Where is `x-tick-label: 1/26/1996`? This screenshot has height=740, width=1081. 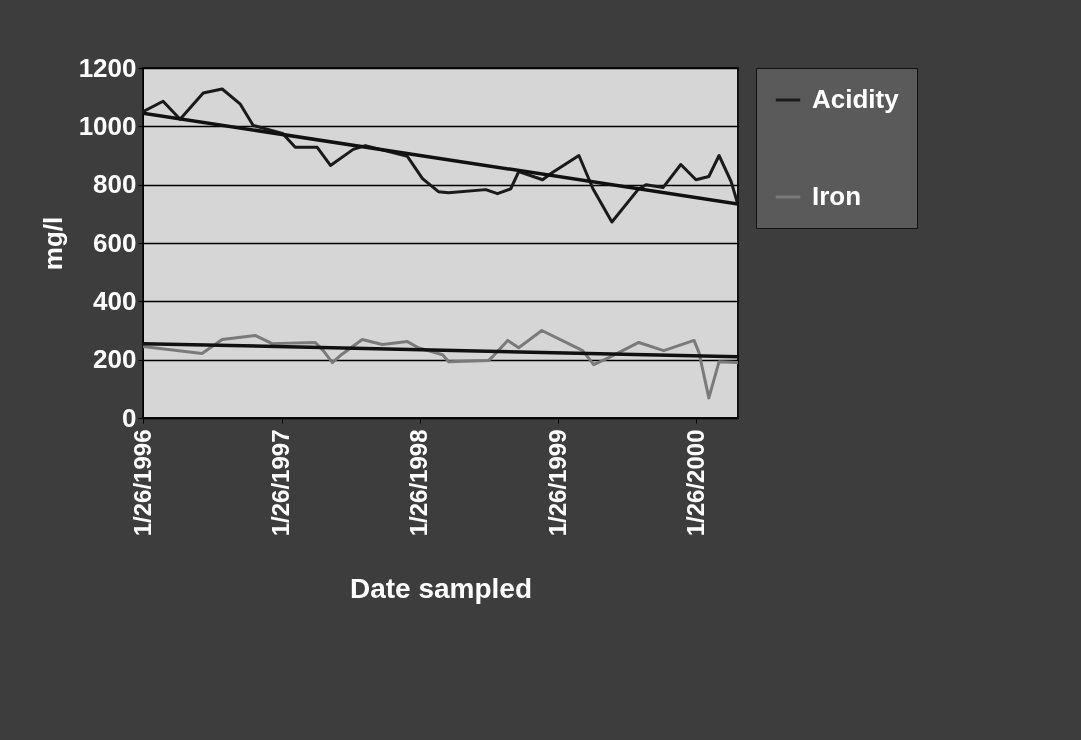
x-tick-label: 1/26/1996 is located at coordinates (142, 483).